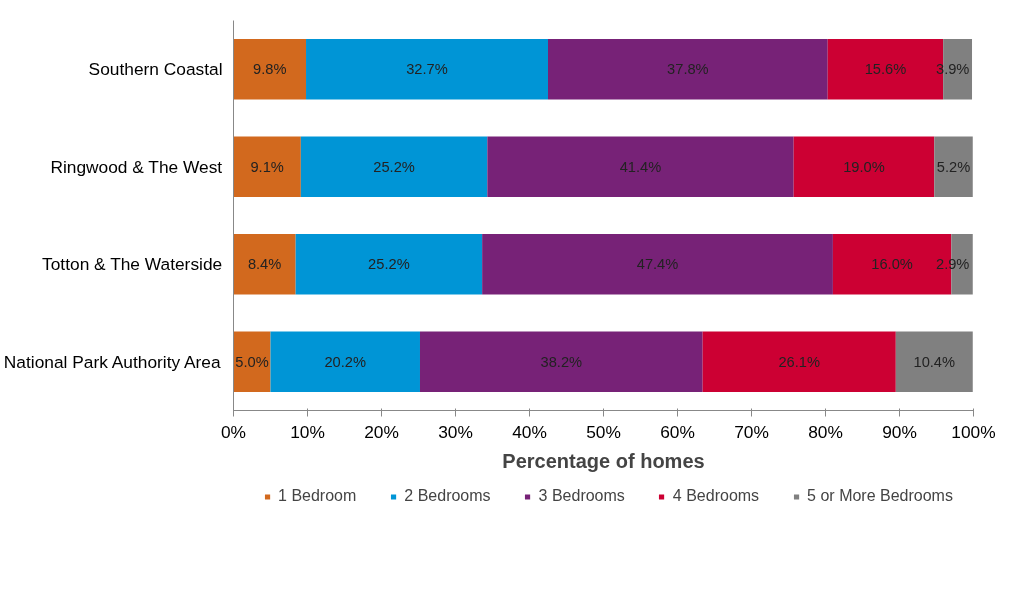 Image resolution: width=1026 pixels, height=601 pixels. What do you see at coordinates (233, 431) in the screenshot?
I see `x-tick-label: 0%` at bounding box center [233, 431].